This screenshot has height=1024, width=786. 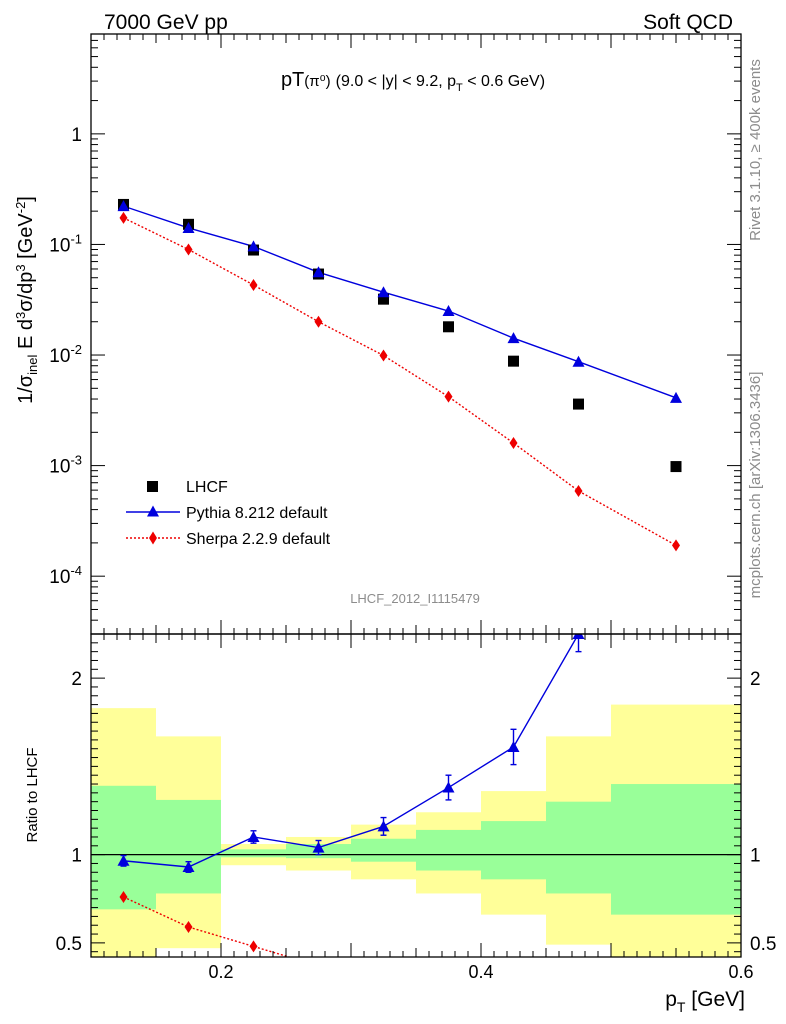 I want to click on main-y-tick-label: 10⁻¹, so click(x=65, y=243).